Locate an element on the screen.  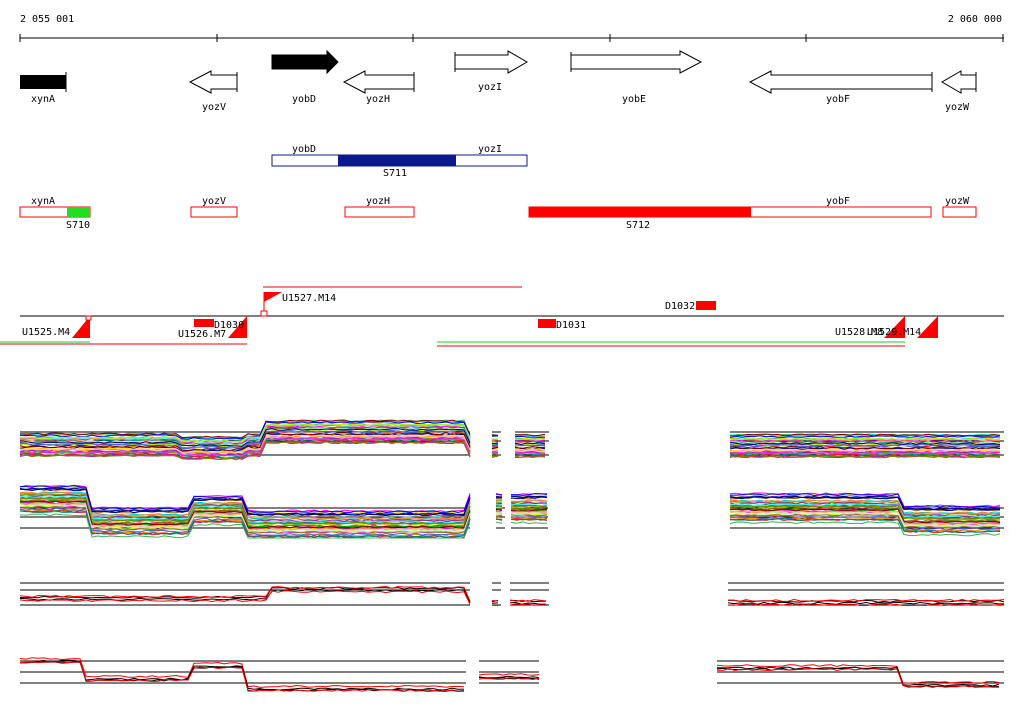
gene-label-yozH: yozH is located at coordinates (378, 99).